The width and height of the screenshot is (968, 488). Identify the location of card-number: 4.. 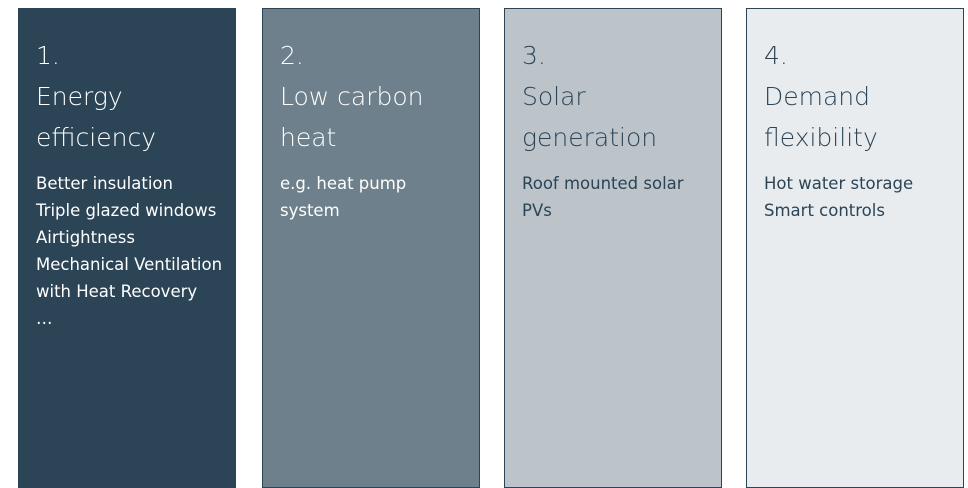
(776, 55).